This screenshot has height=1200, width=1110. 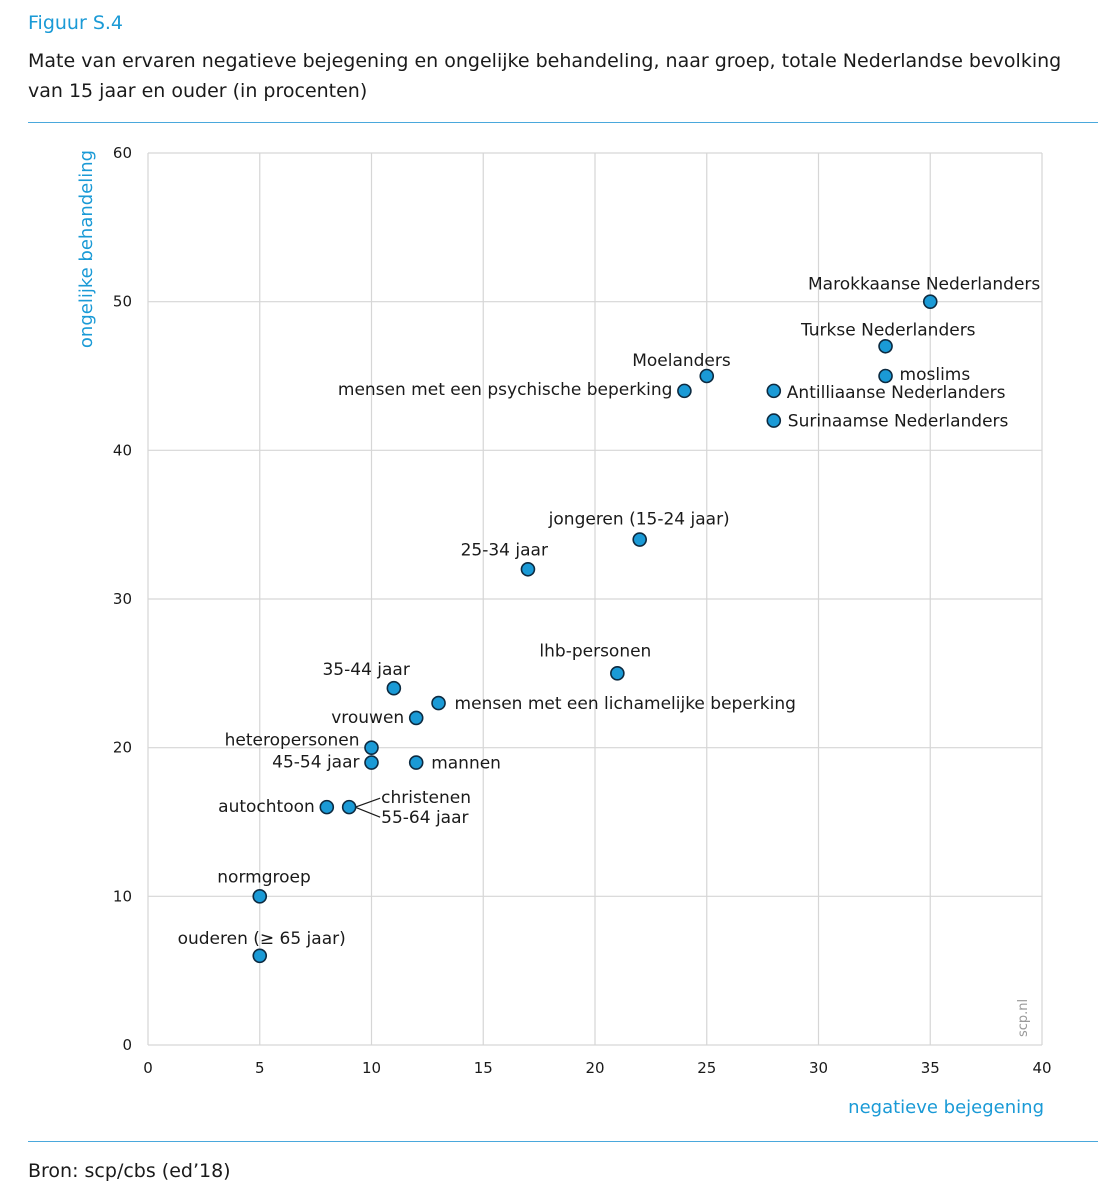 What do you see at coordinates (505, 390) in the screenshot?
I see `point-label: mensen met een psychische beperking` at bounding box center [505, 390].